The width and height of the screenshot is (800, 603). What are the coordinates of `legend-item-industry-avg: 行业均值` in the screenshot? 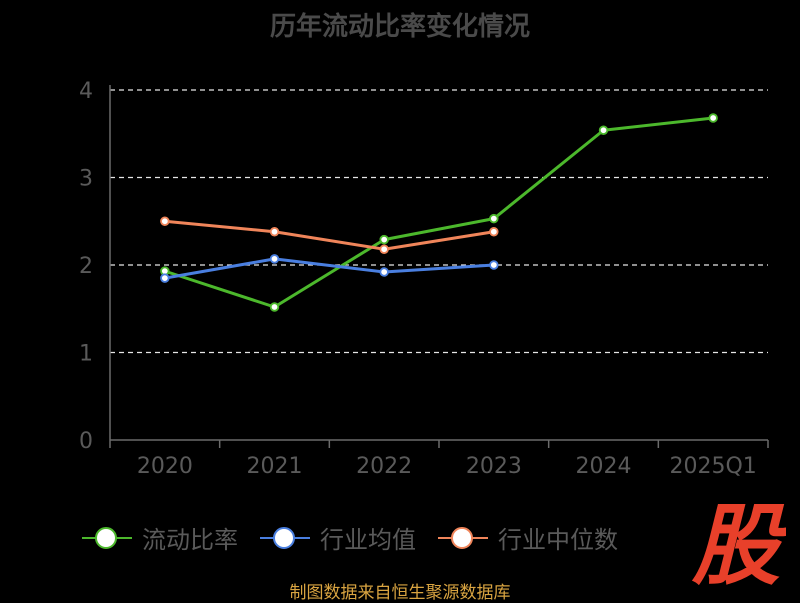 It's located at (338, 537).